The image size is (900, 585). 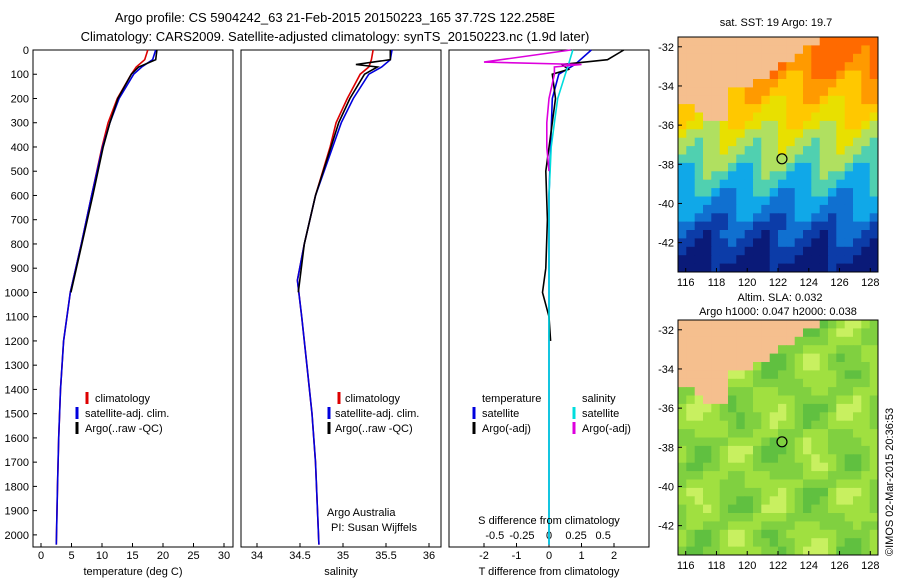 What do you see at coordinates (343, 556) in the screenshot?
I see `x-tick-label: 35` at bounding box center [343, 556].